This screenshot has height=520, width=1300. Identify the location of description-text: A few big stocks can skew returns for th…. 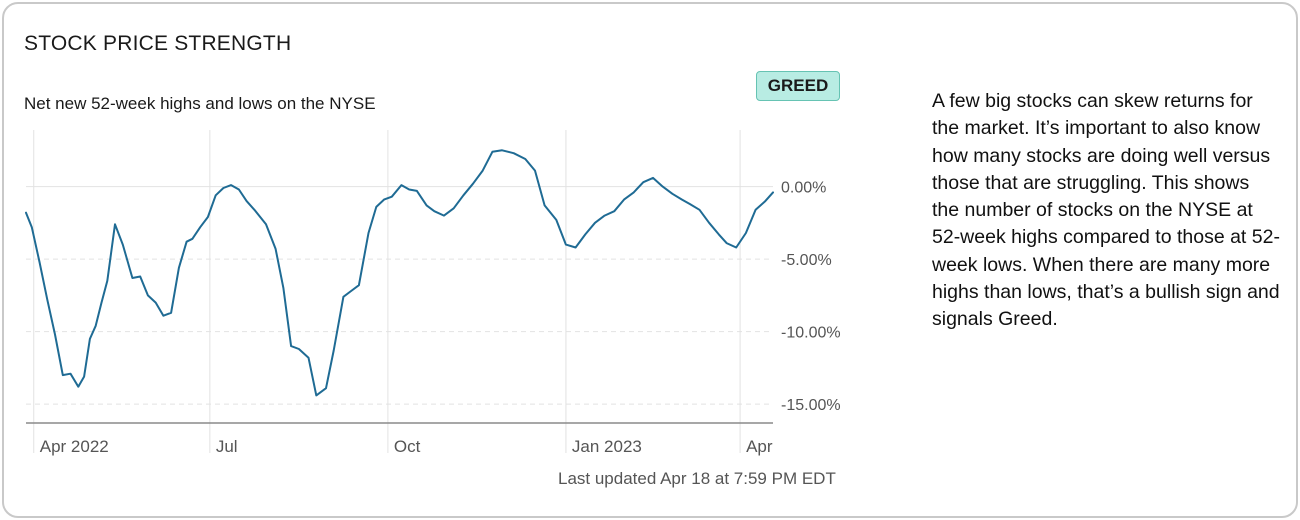
(1106, 210).